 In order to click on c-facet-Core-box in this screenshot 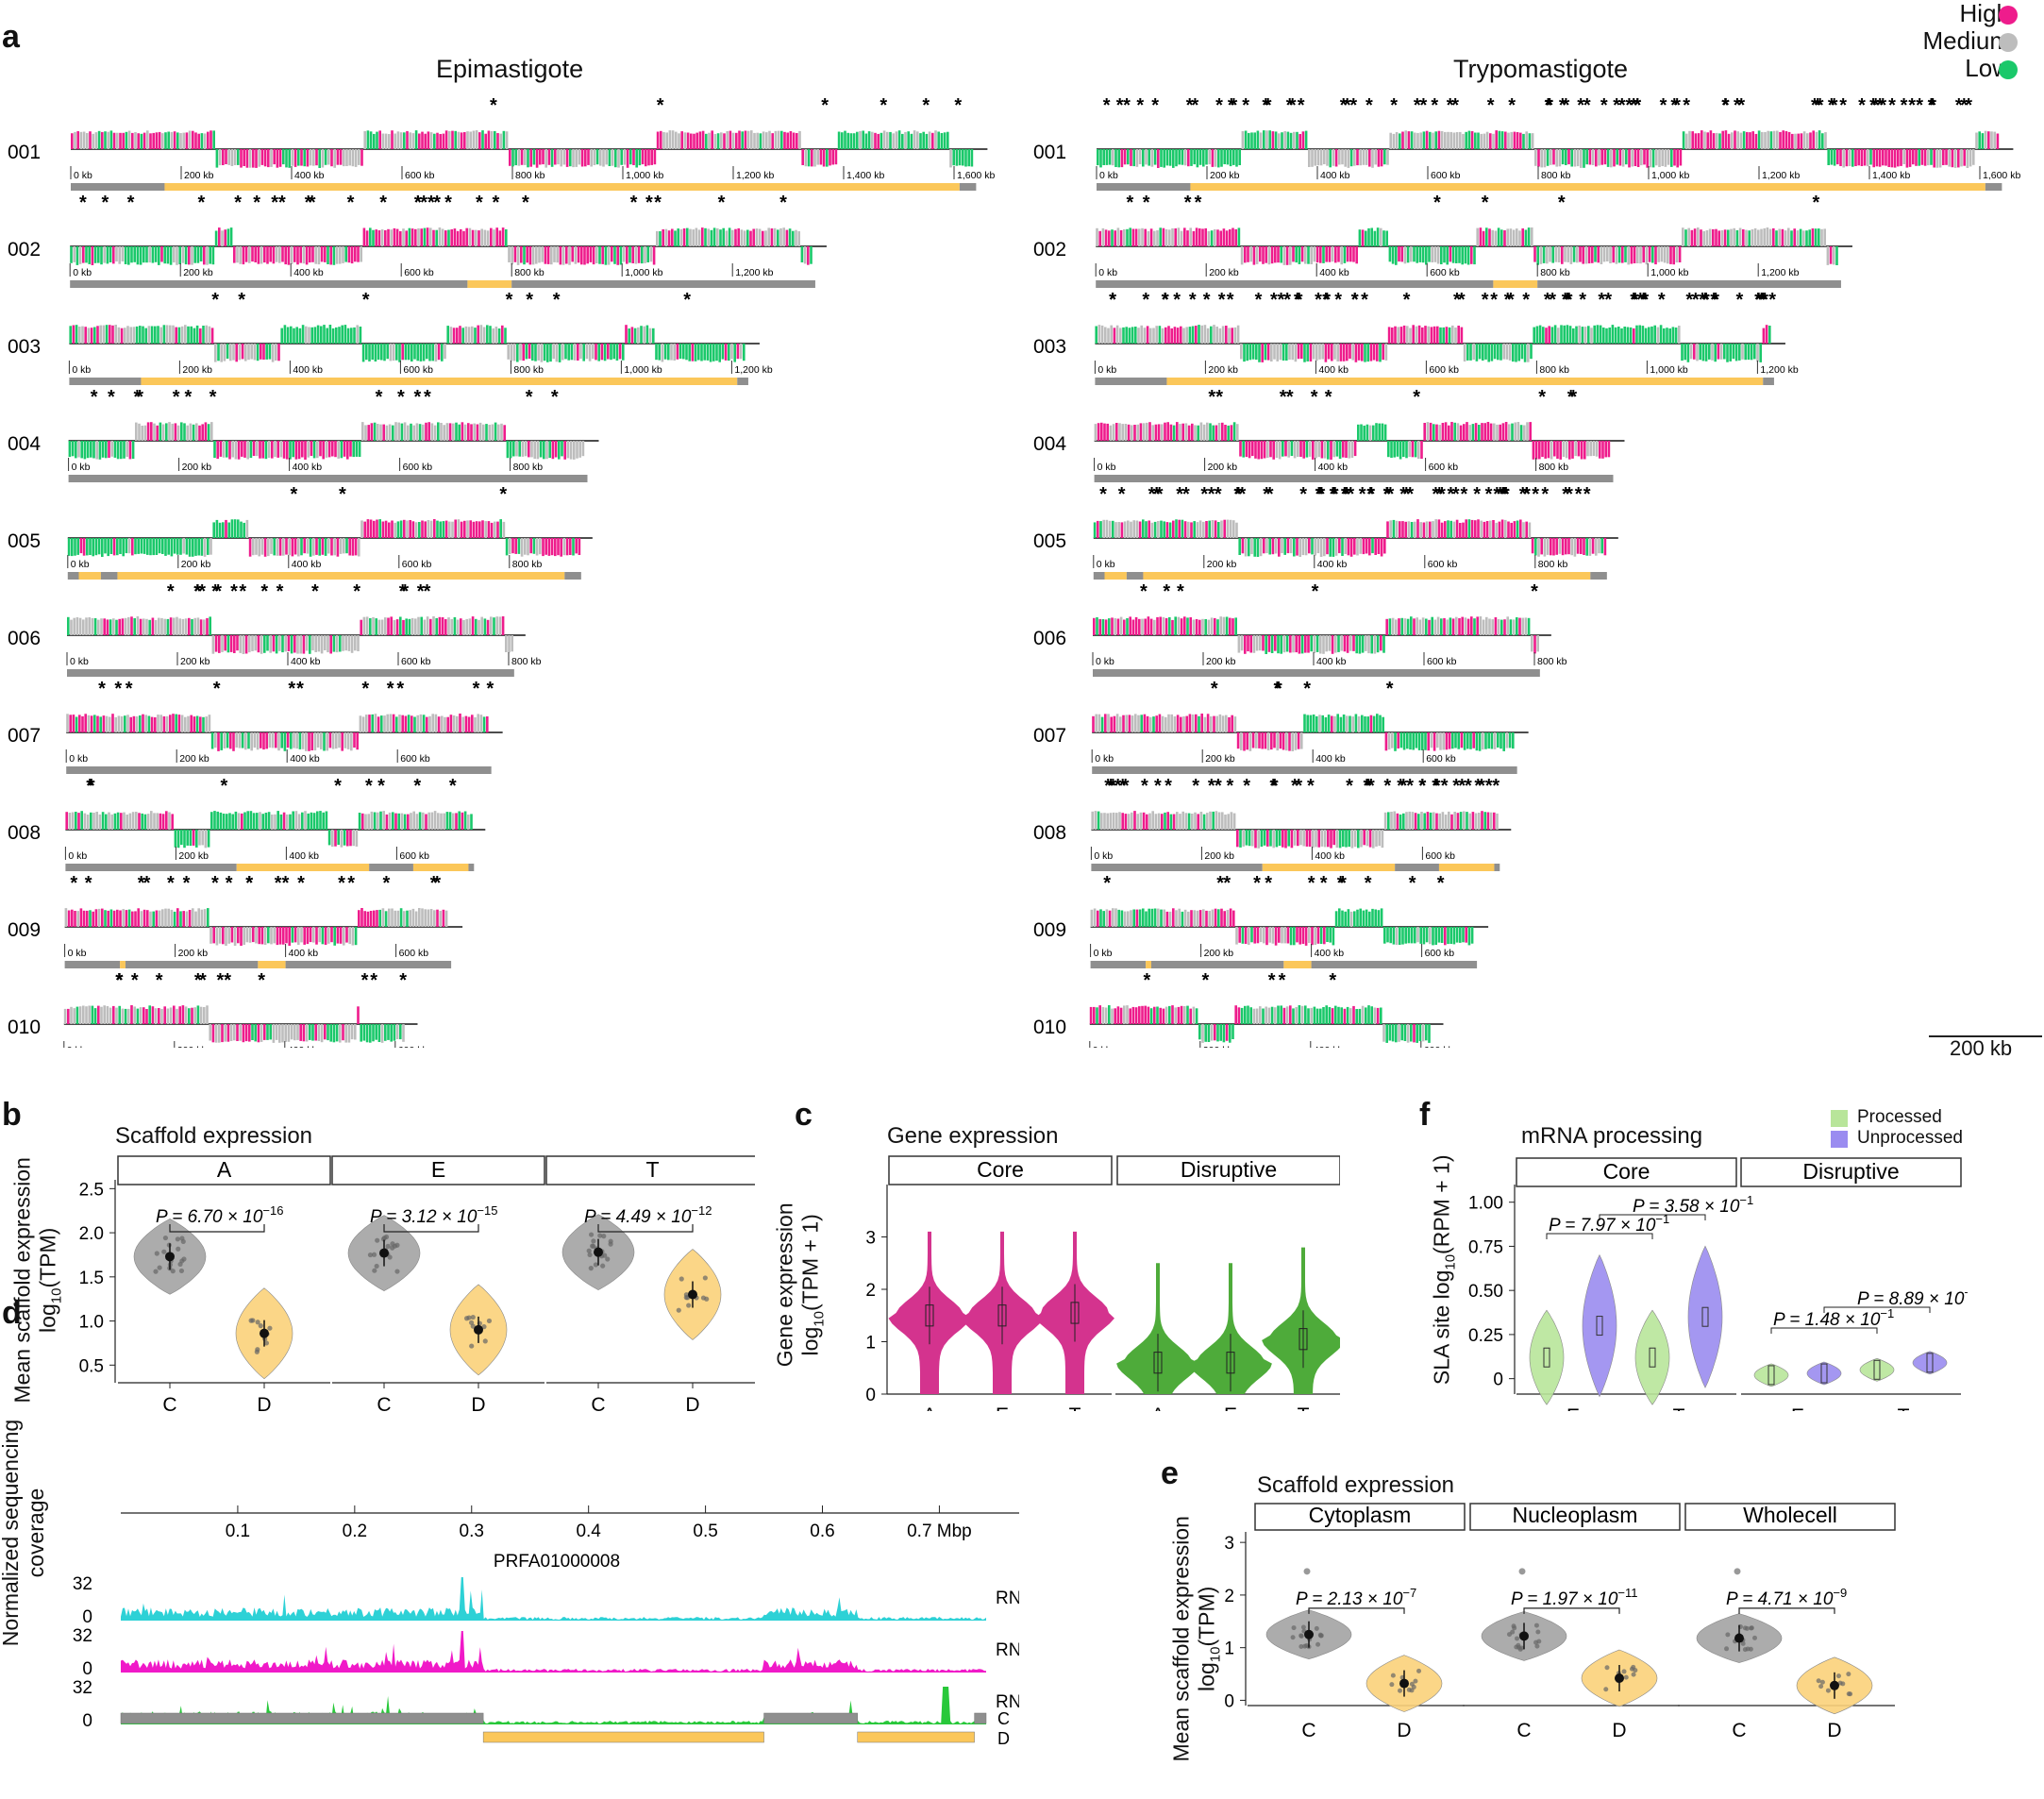, I will do `click(1000, 1170)`.